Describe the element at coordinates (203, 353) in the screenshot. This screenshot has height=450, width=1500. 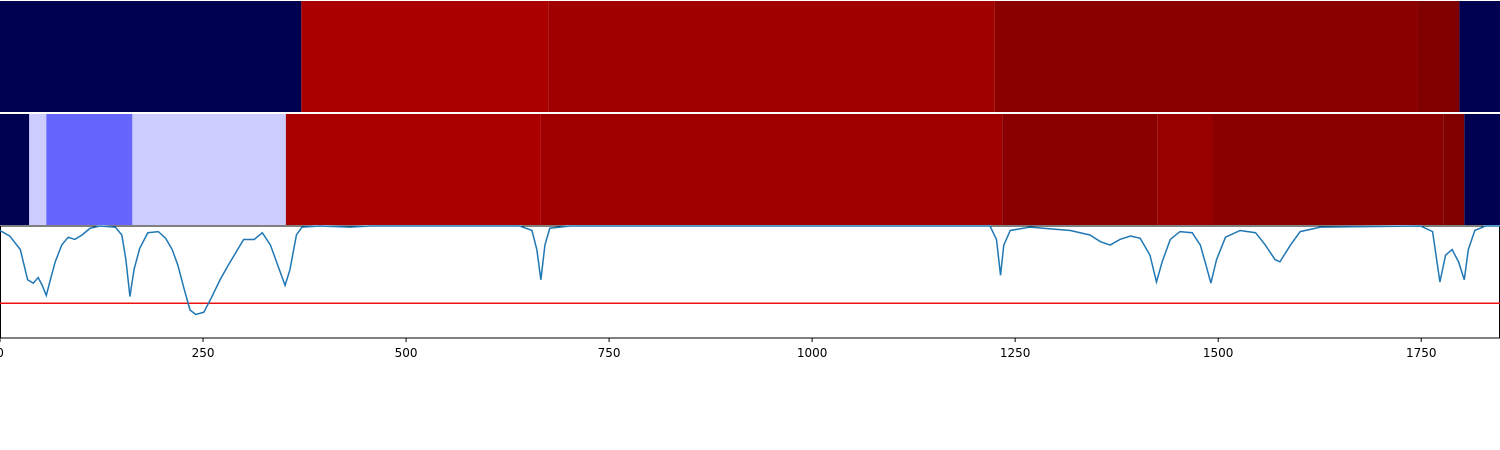
I see `x-tick-label: 250` at that location.